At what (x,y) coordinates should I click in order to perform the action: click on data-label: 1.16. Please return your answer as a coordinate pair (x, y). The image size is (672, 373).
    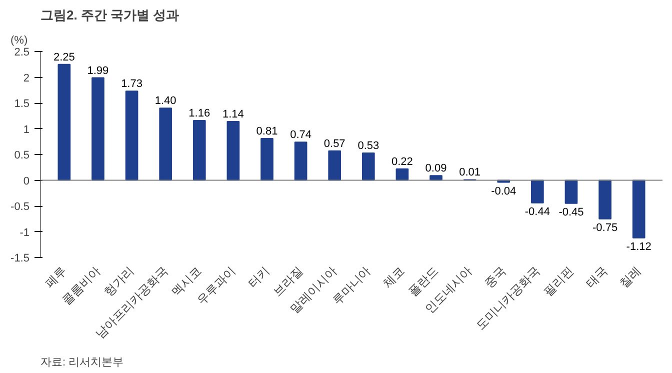
    Looking at the image, I should click on (199, 114).